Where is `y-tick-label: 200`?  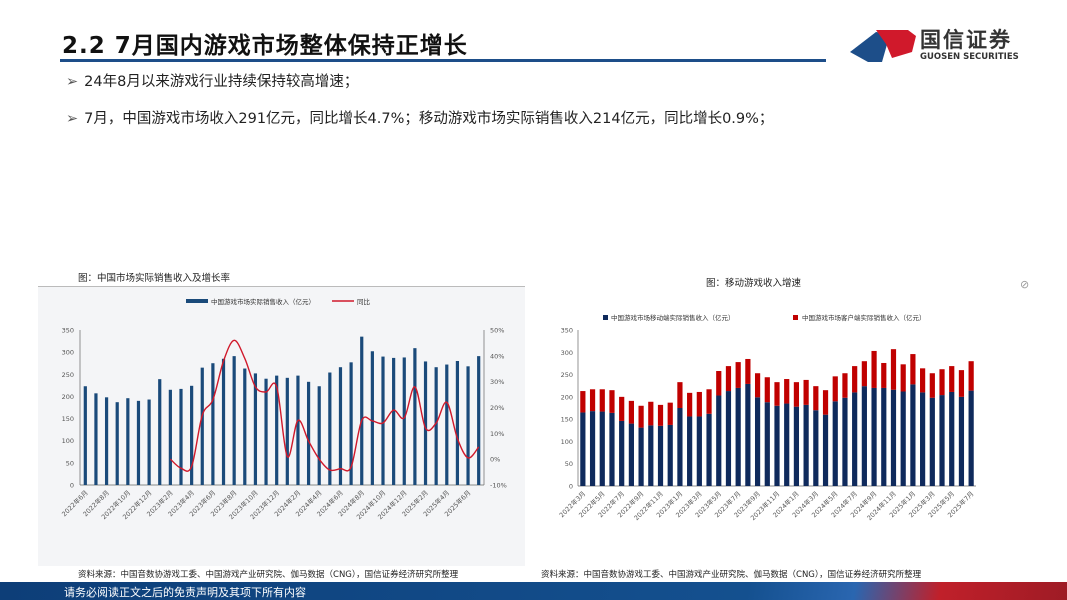 y-tick-label: 200 is located at coordinates (567, 397).